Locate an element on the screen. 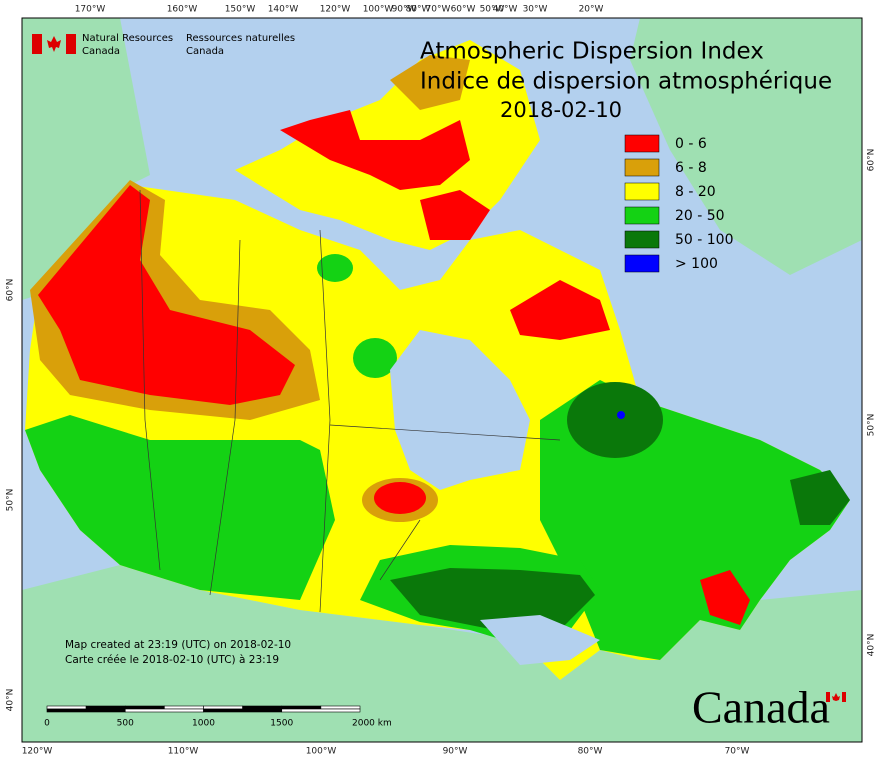 The width and height of the screenshot is (880, 764). great-lakes is located at coordinates (540, 640).